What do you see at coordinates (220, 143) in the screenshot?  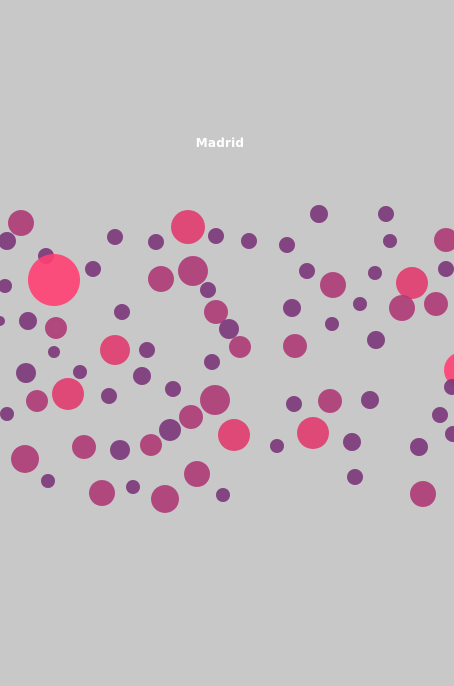 I see `city-title: Madrid` at bounding box center [220, 143].